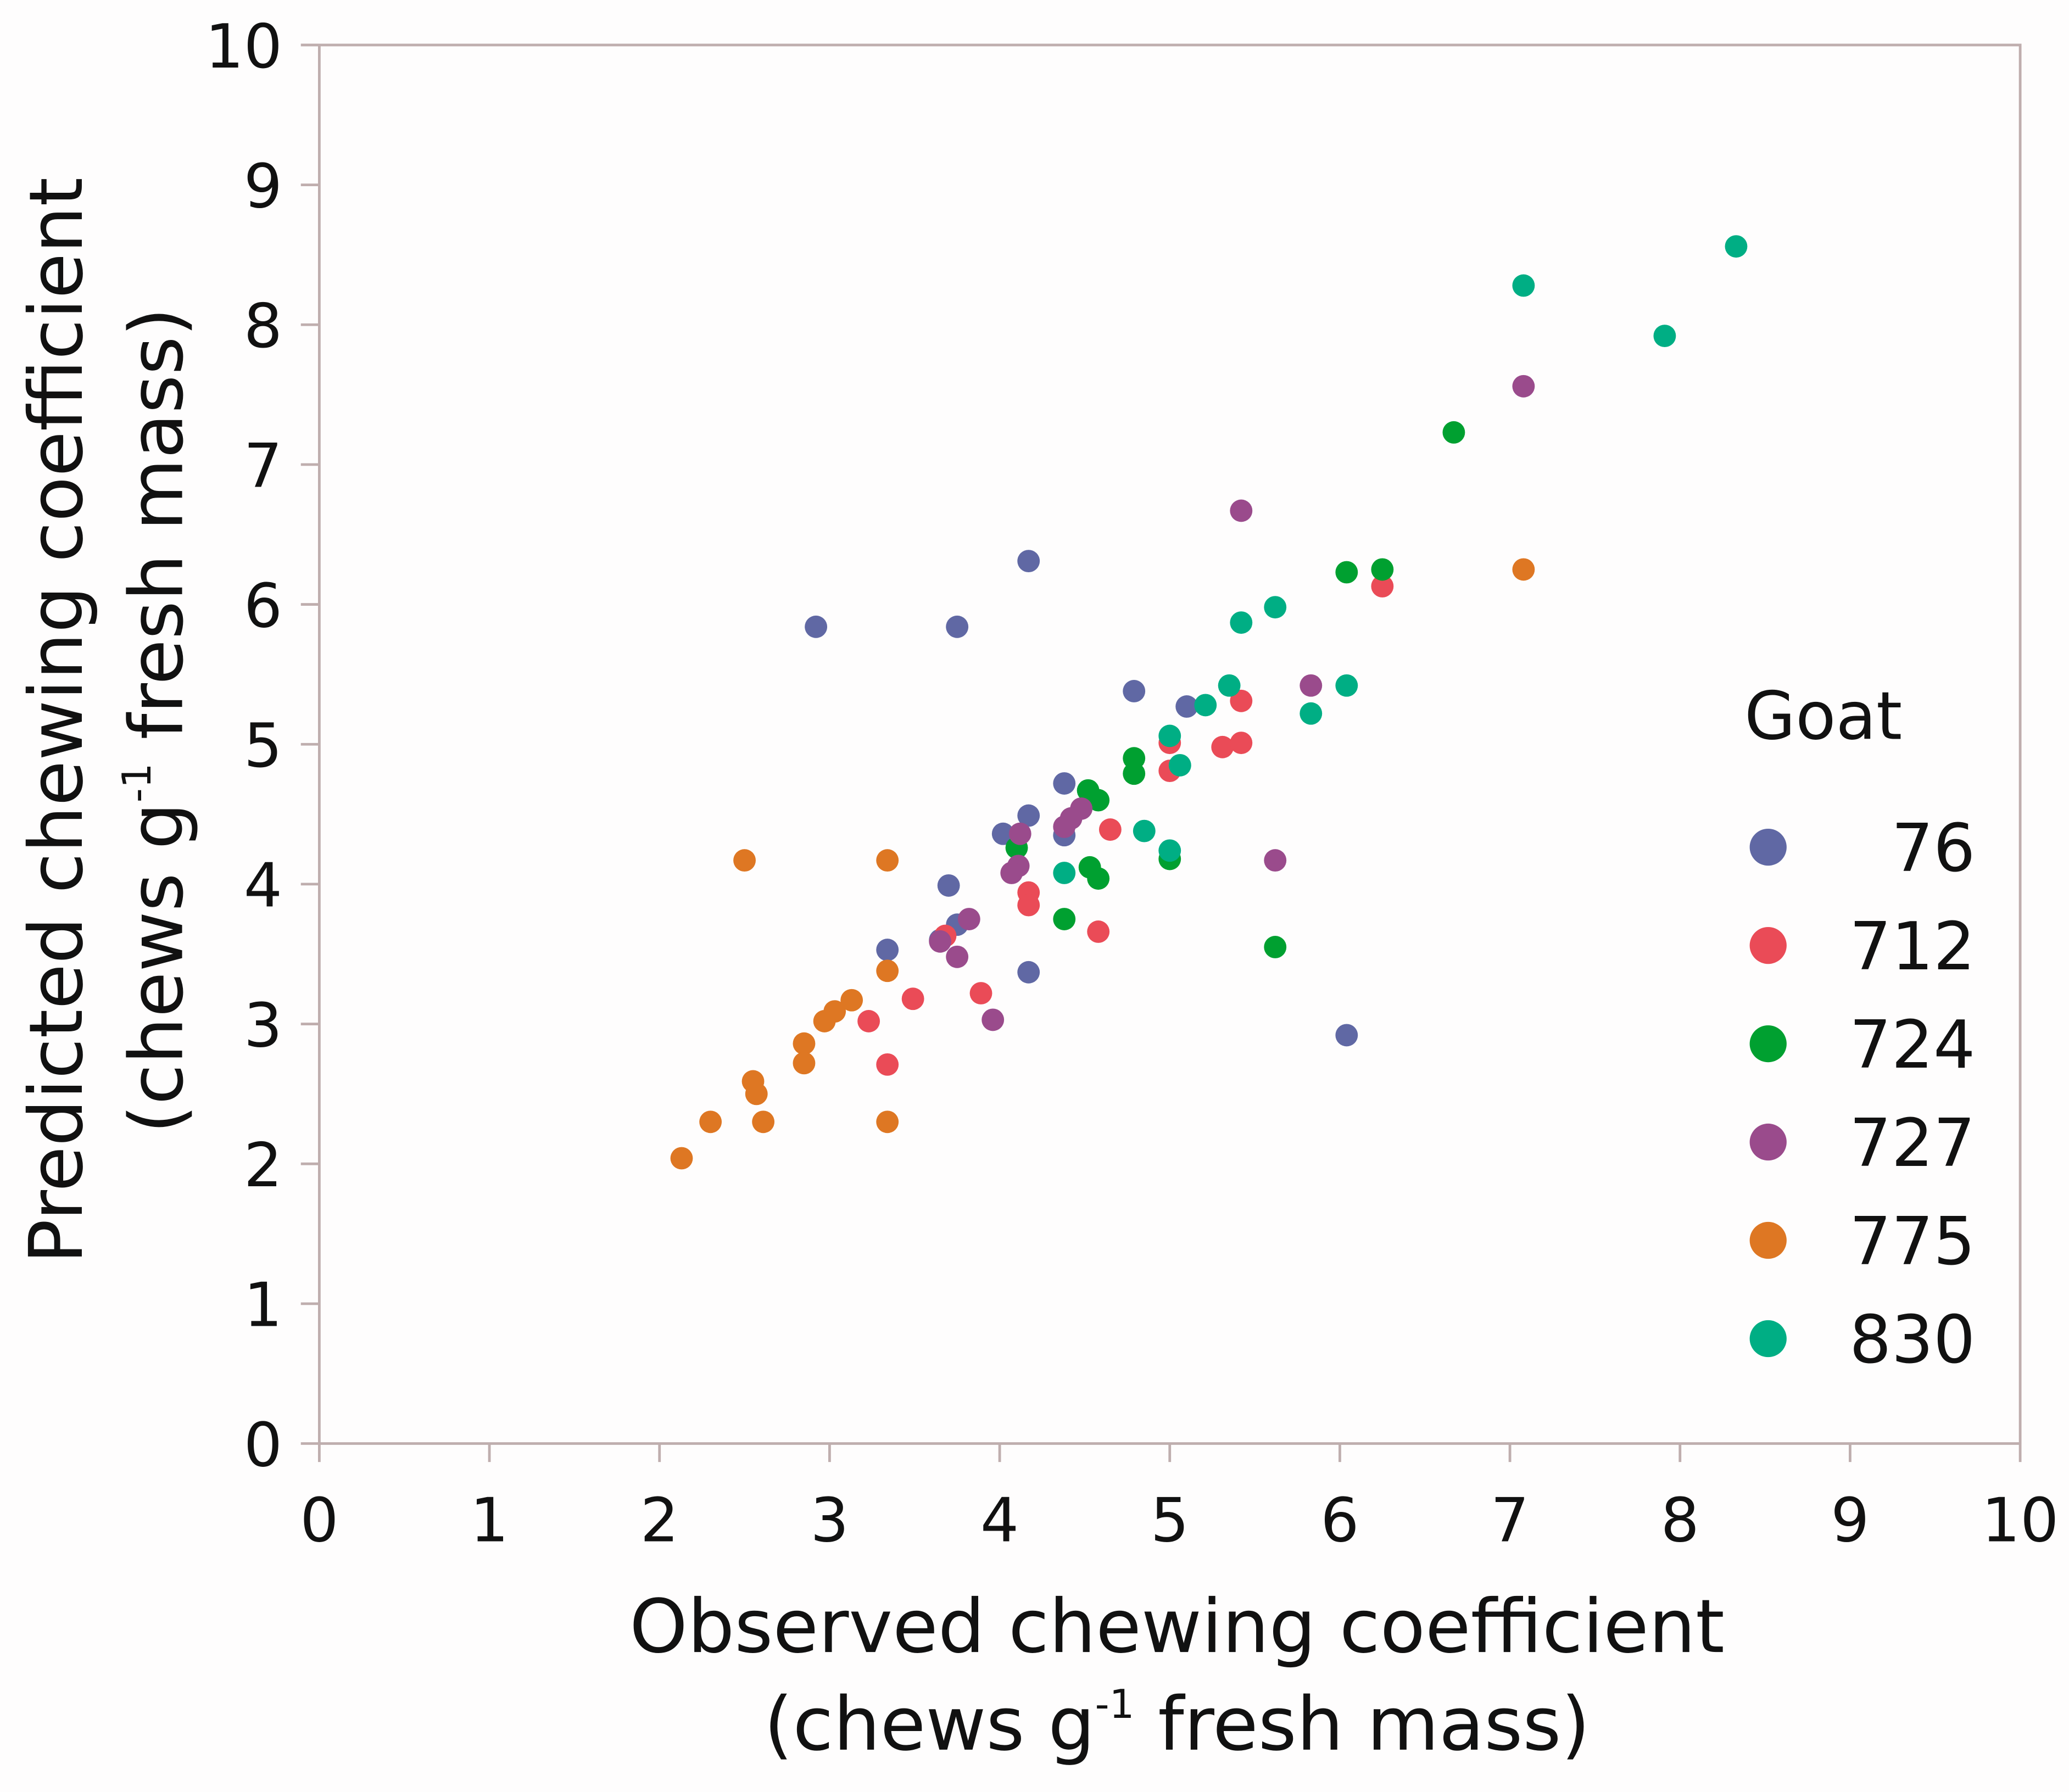  I want to click on x-axis-label-line2: (chews g-1 fresh mass), so click(1177, 1724).